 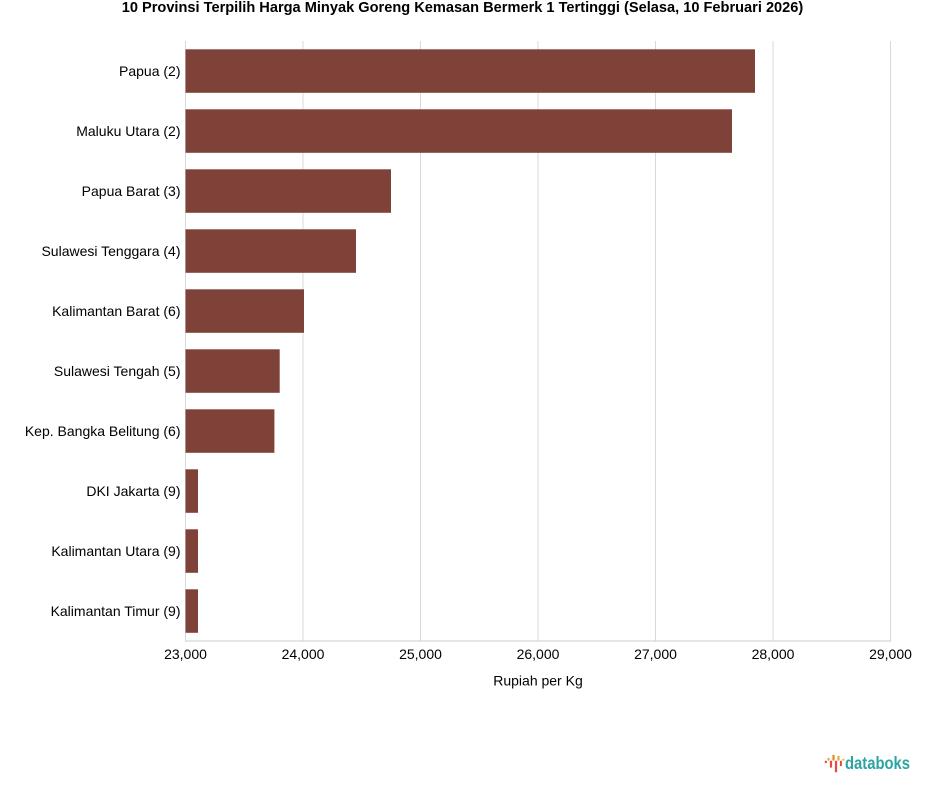 I want to click on svg-text: Kalimantan Timur (9), so click(x=116, y=611).